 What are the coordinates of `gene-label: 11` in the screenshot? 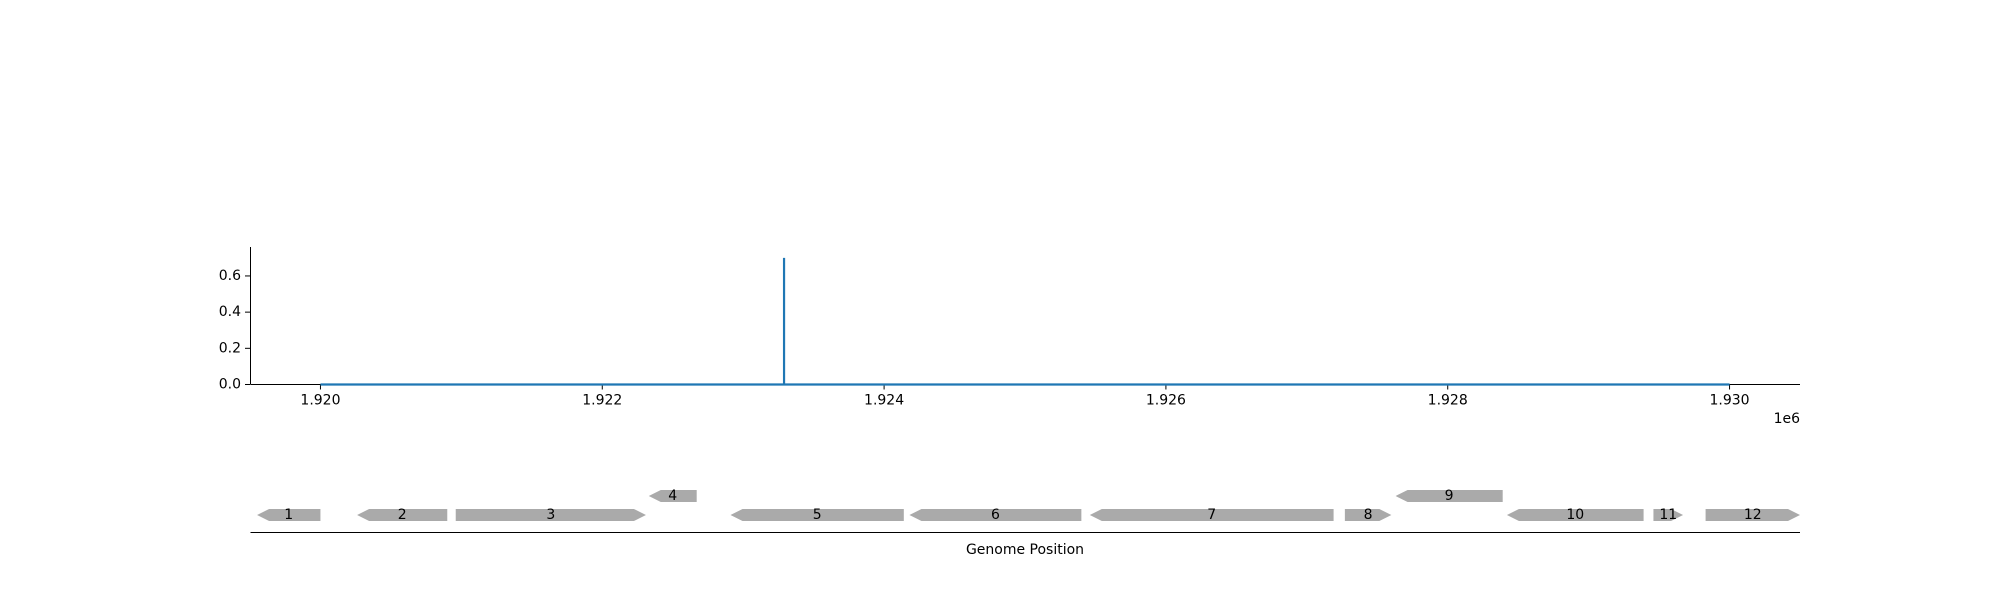 It's located at (1668, 515).